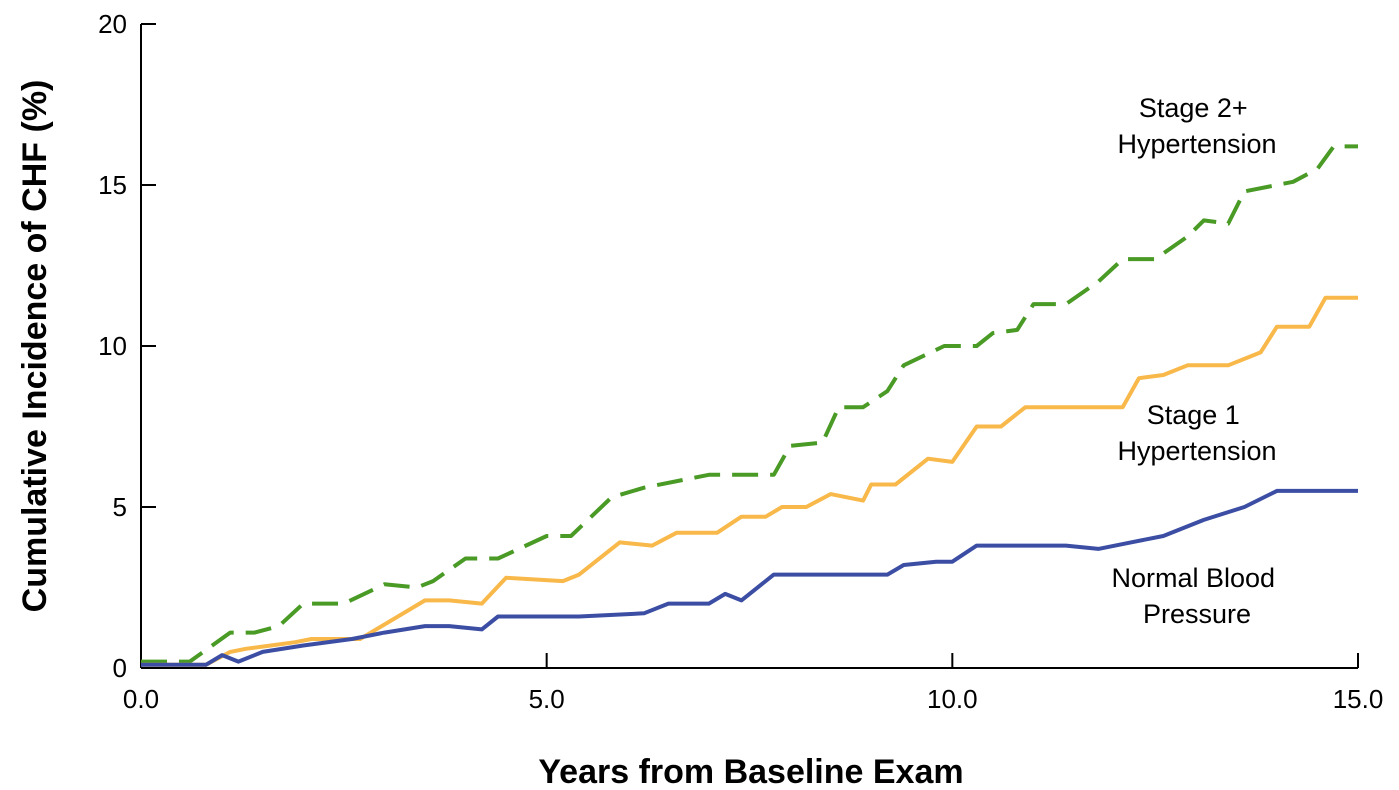  Describe the element at coordinates (1193, 578) in the screenshot. I see `series-label-normal-line1: Normal Blood` at that location.